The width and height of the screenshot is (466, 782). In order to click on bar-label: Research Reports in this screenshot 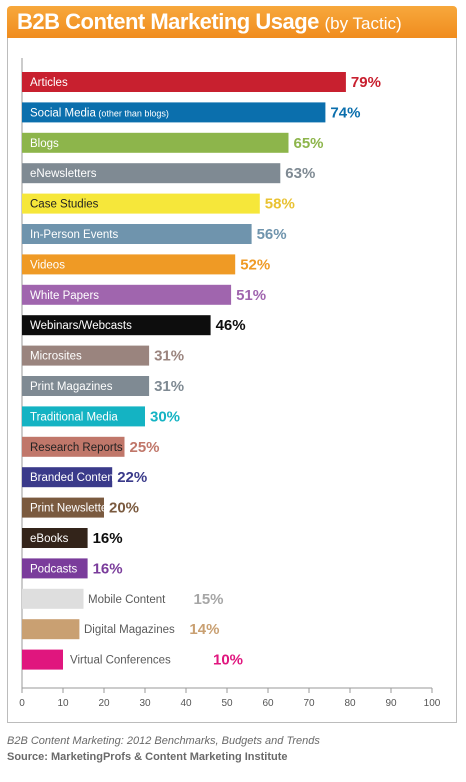, I will do `click(76, 448)`.